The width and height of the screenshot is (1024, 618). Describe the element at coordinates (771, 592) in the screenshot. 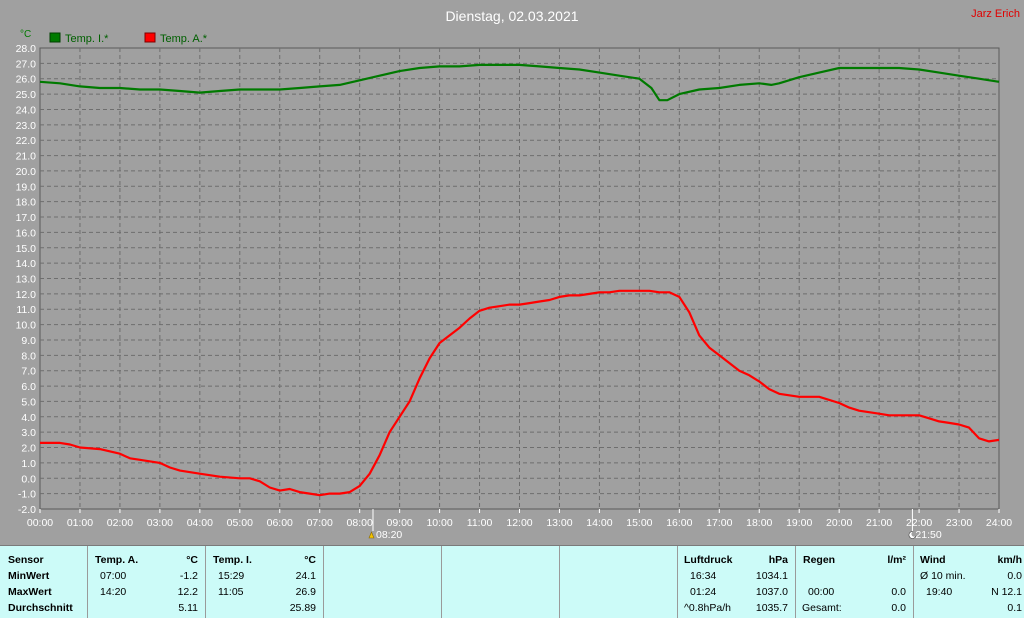

I see `luftdruck-max-value: 1037.0` at that location.